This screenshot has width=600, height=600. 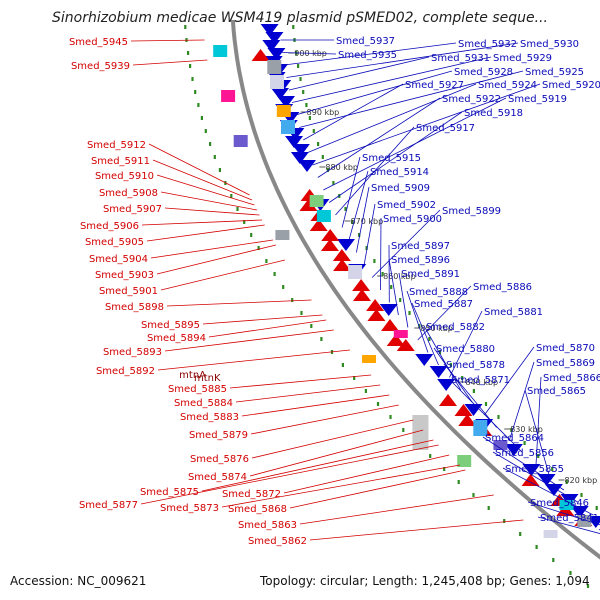 What do you see at coordinates (571, 378) in the screenshot?
I see `right-gene-label: Smed_5866` at bounding box center [571, 378].